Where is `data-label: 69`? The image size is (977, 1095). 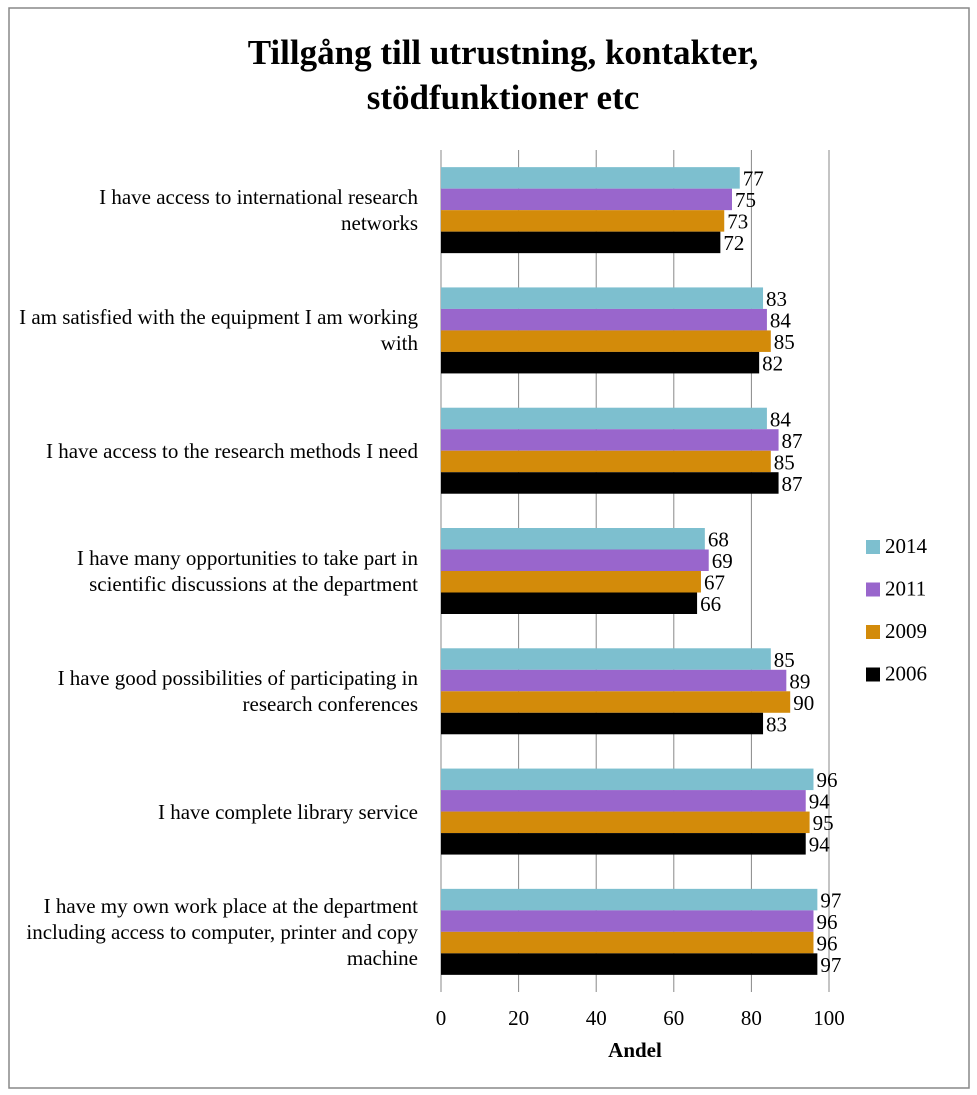 data-label: 69 is located at coordinates (722, 561).